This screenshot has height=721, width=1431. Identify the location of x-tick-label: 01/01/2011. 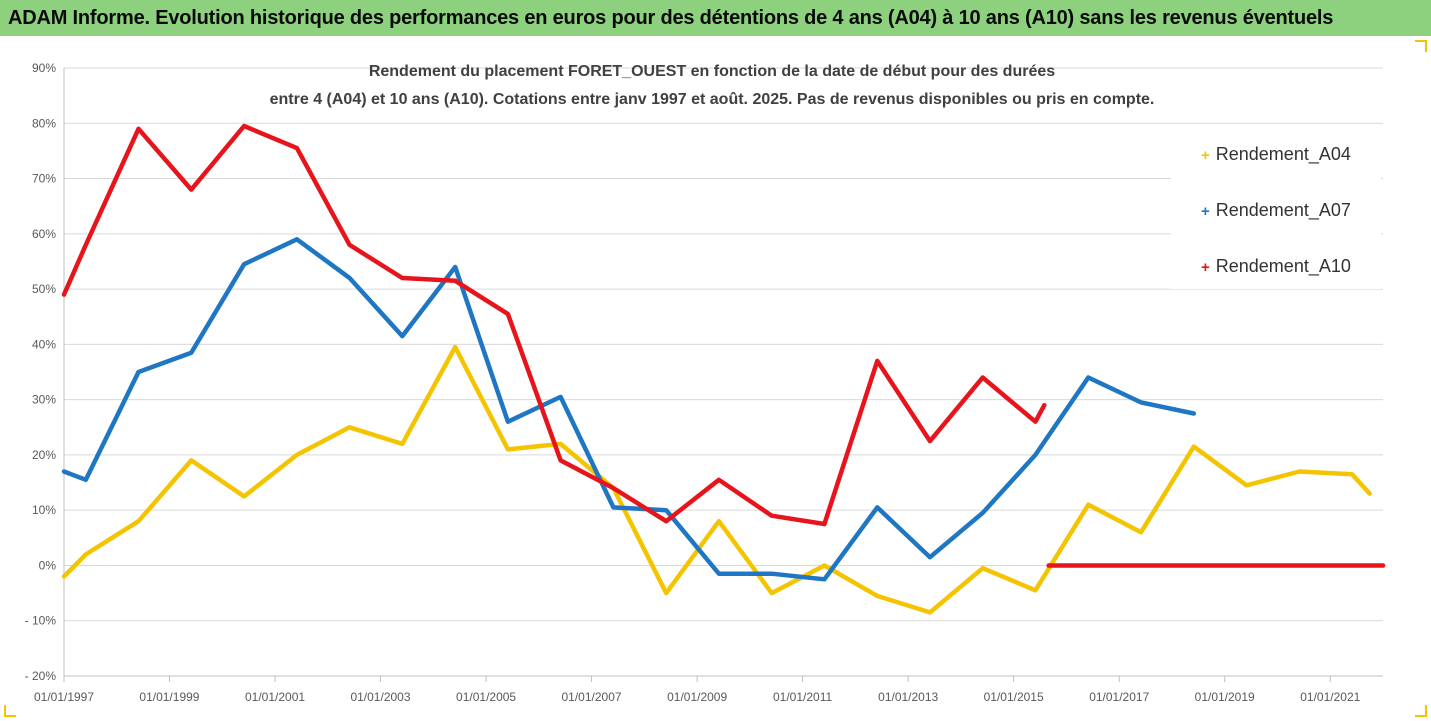
(802, 697).